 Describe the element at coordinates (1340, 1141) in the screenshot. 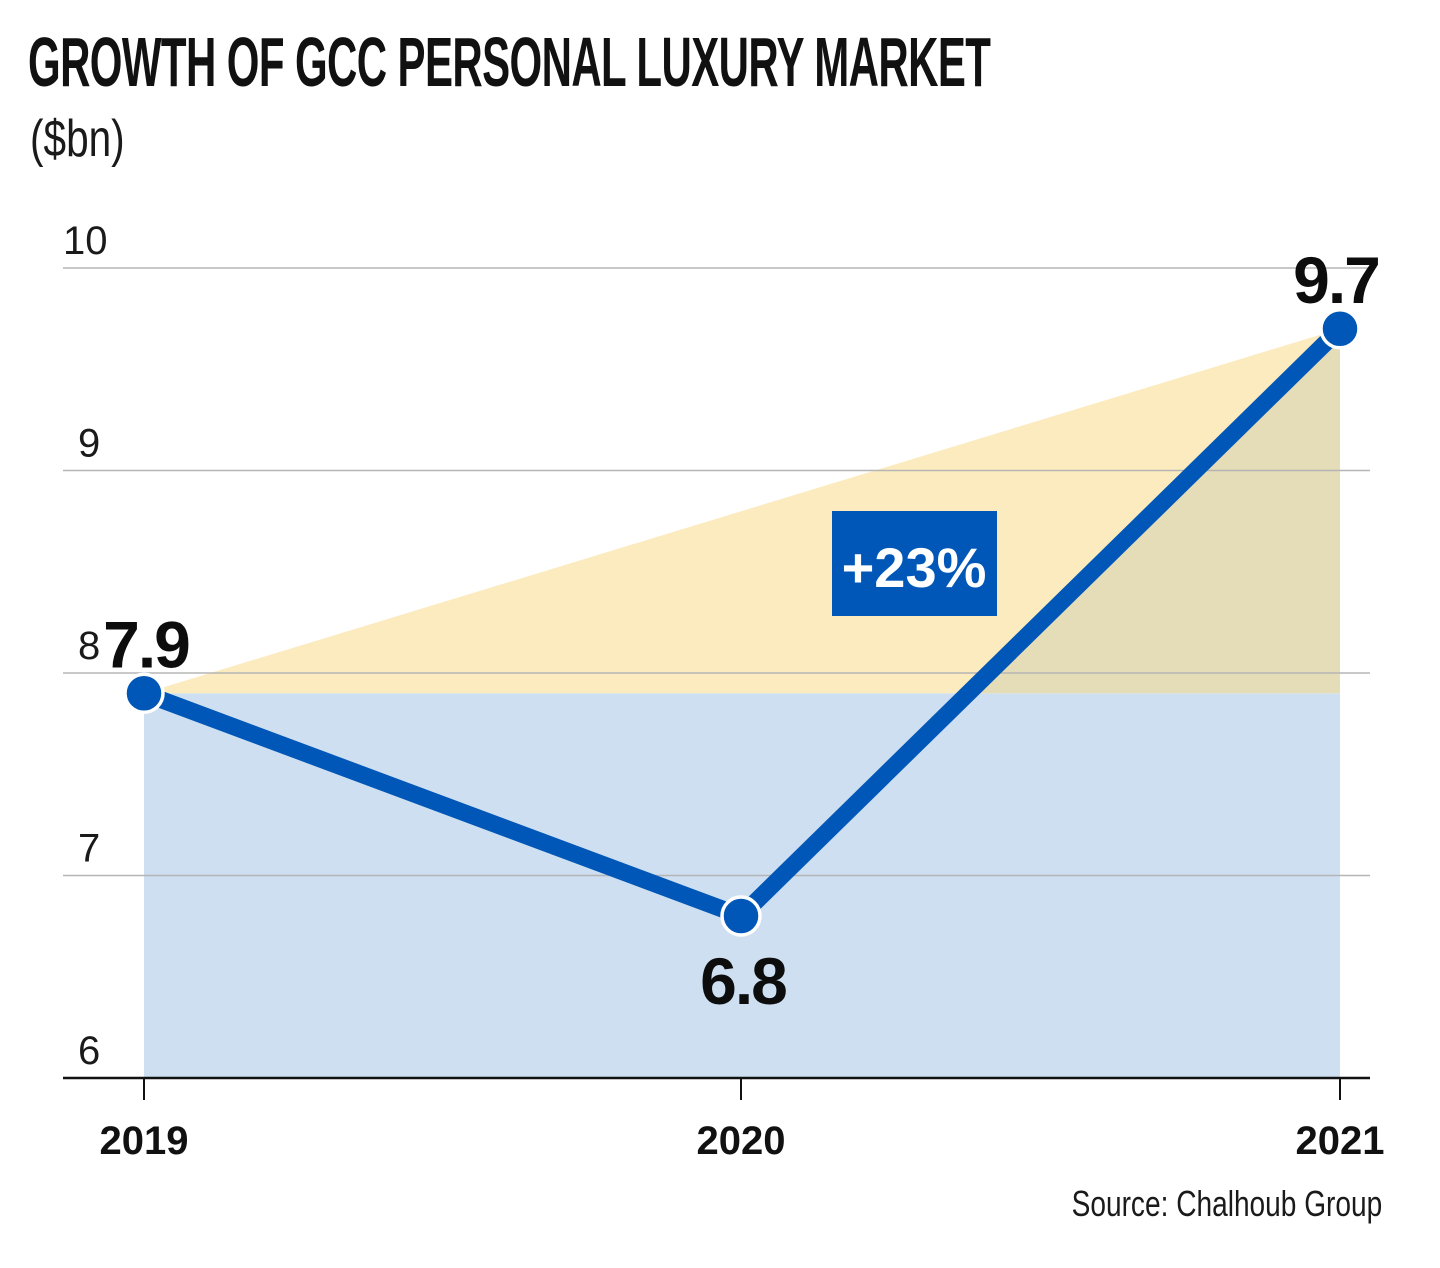

I see `x-tick-label: 2021` at that location.